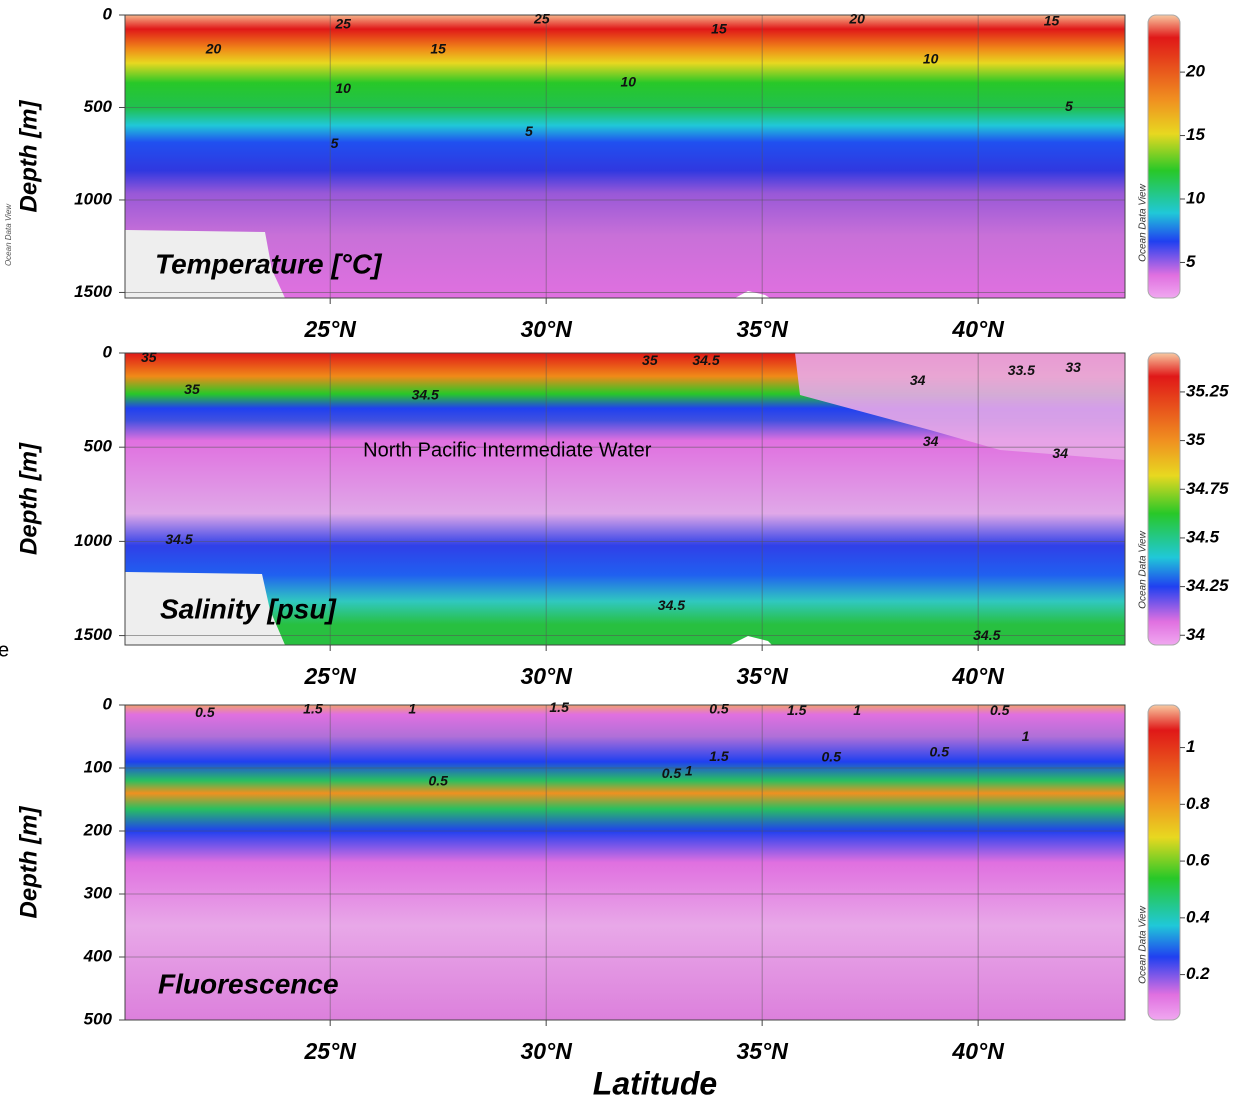  What do you see at coordinates (1191, 261) in the screenshot?
I see `colorbar-tick-label: 5` at bounding box center [1191, 261].